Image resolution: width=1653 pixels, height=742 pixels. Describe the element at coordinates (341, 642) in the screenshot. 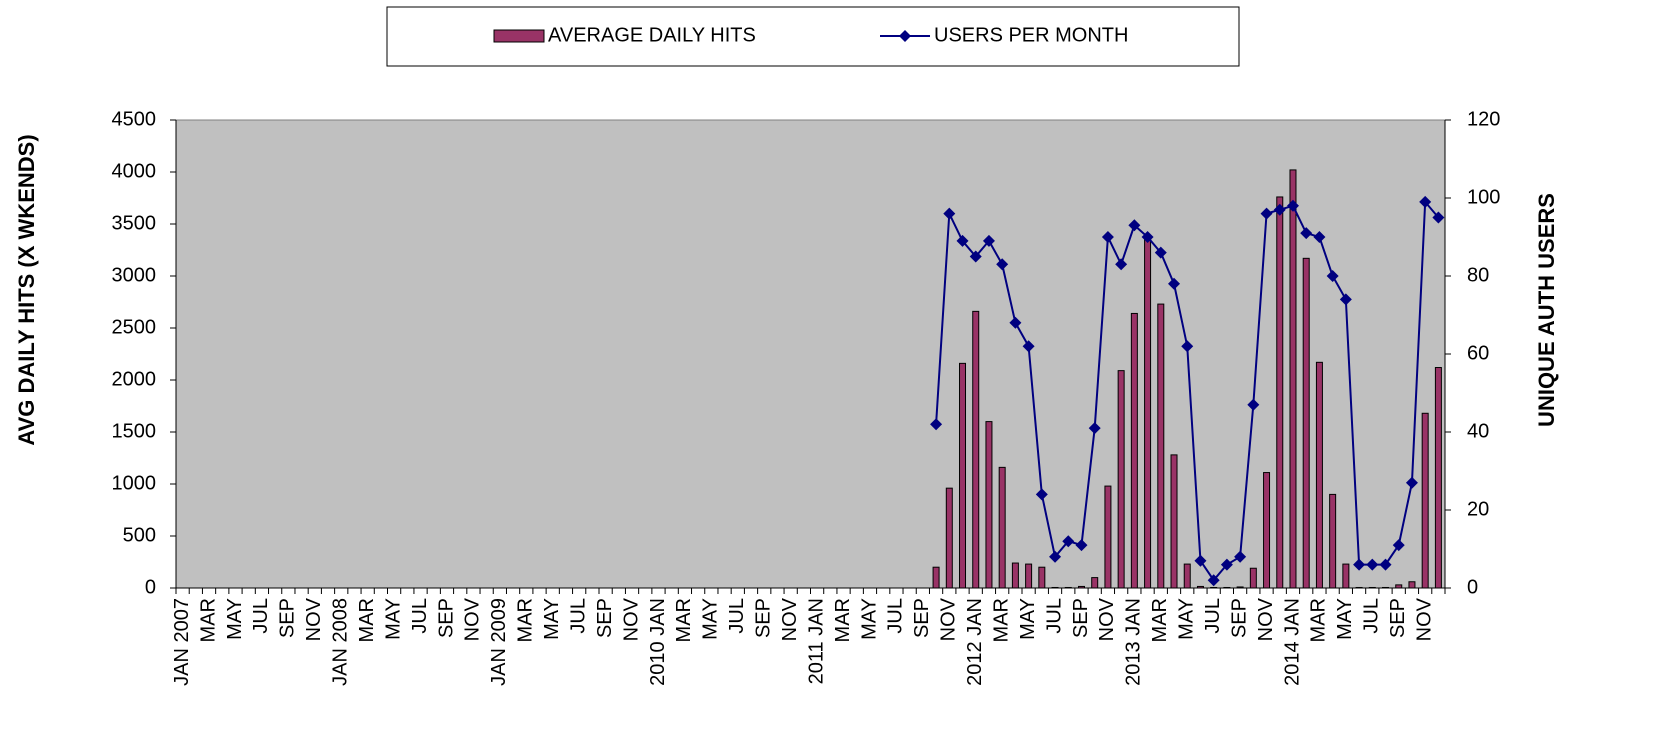

I see `x-tick-label: JAN 2008` at that location.